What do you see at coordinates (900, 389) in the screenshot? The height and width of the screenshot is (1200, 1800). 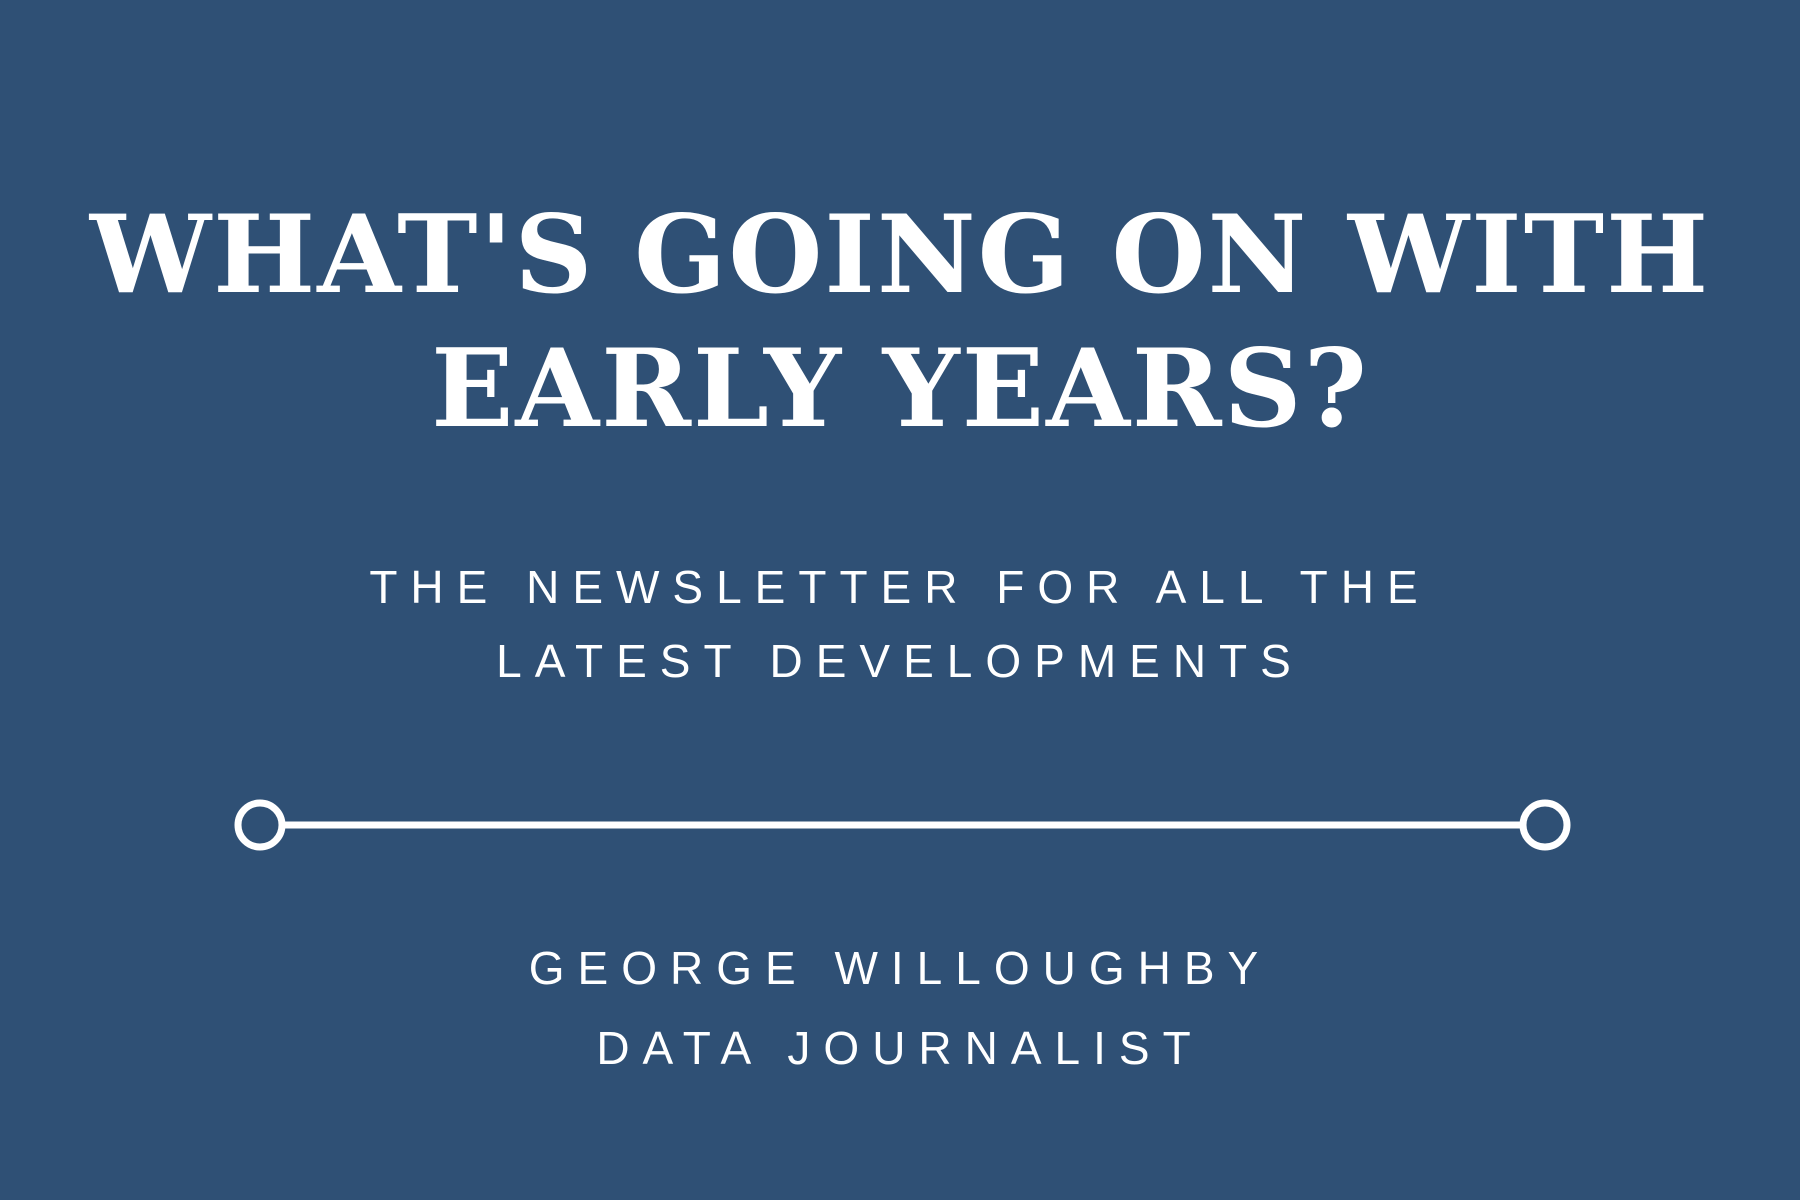 I see `title-line-2: EARLY YEARS?` at bounding box center [900, 389].